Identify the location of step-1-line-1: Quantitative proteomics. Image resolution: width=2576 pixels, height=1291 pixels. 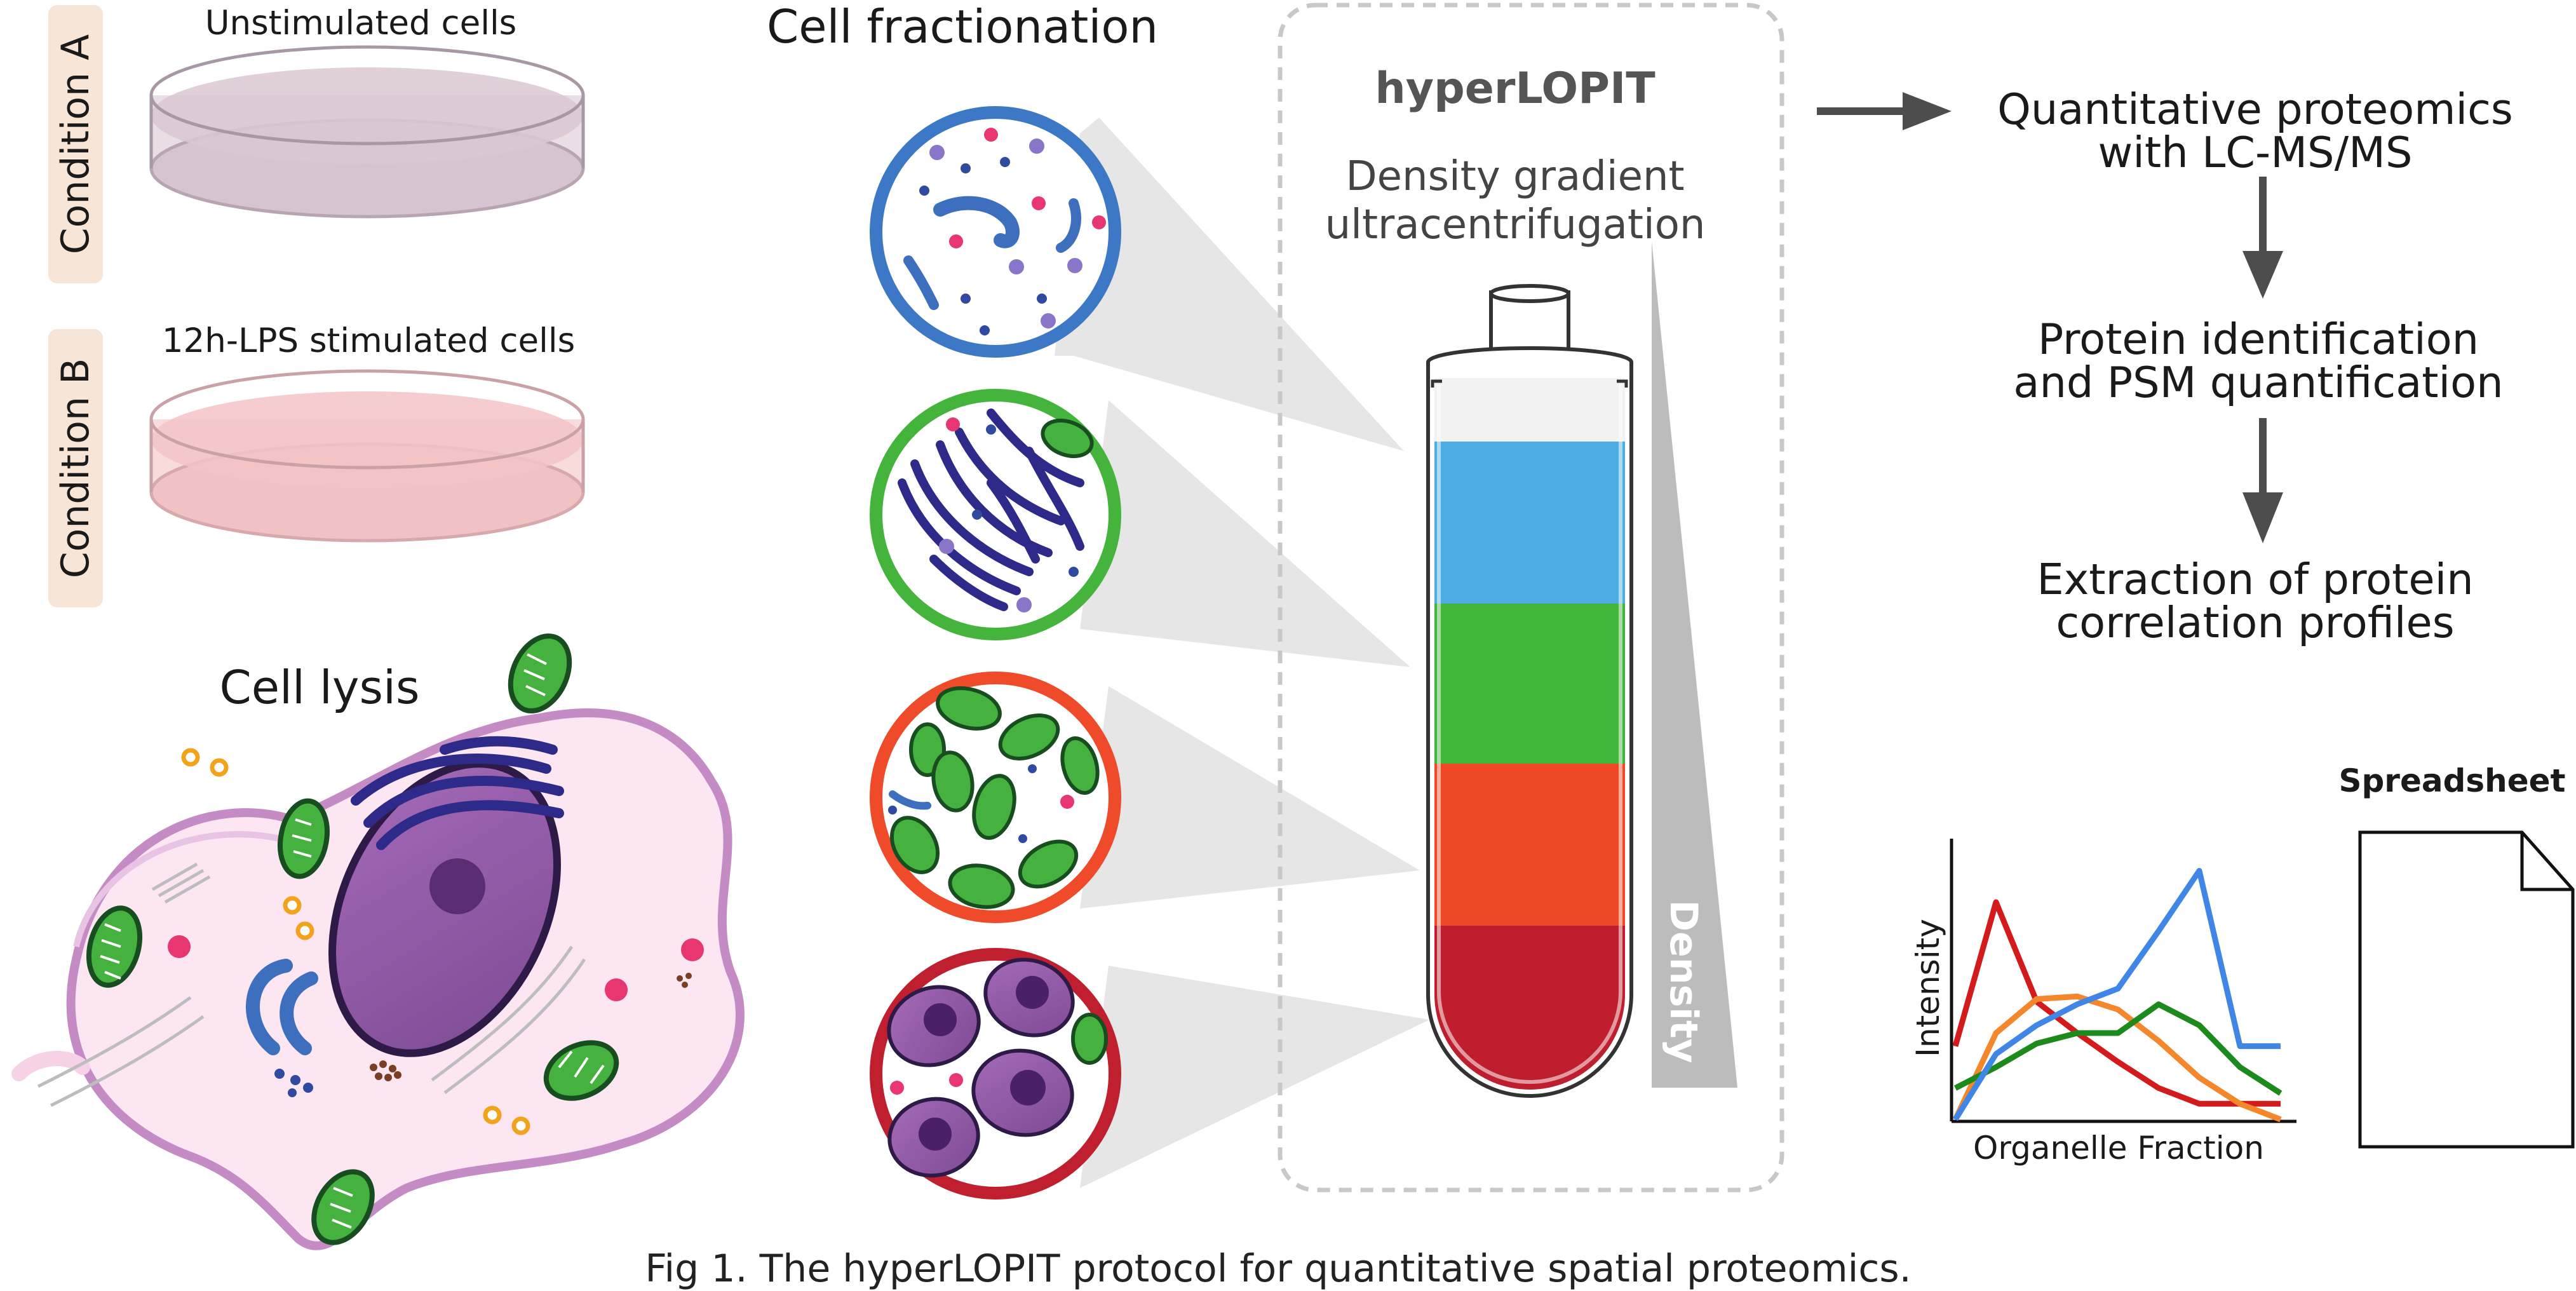
(2255, 109).